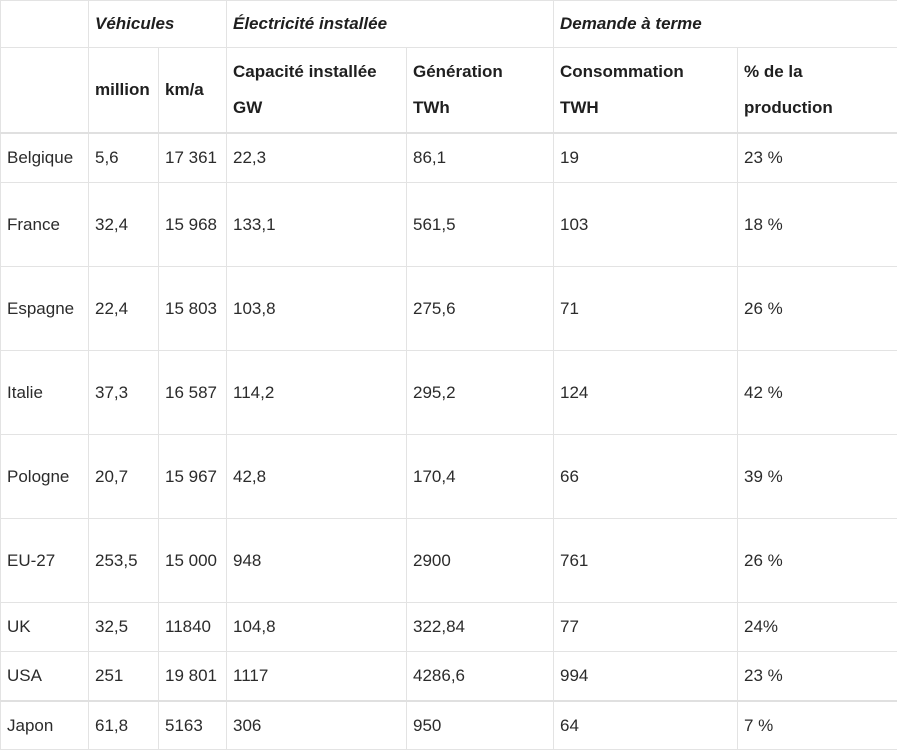 The height and width of the screenshot is (752, 897). Describe the element at coordinates (44, 476) in the screenshot. I see `cell-country: Pologne` at that location.